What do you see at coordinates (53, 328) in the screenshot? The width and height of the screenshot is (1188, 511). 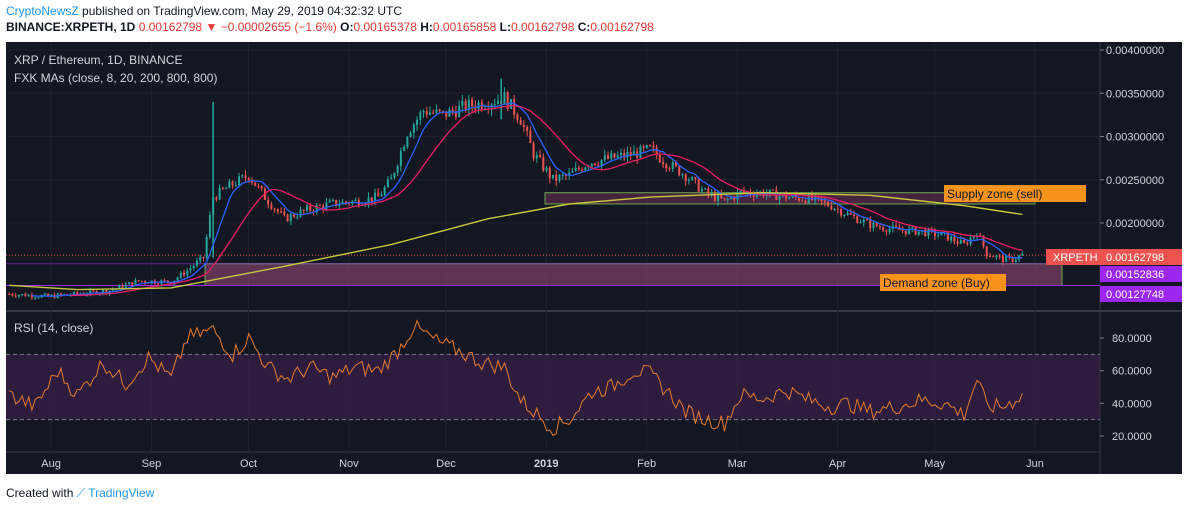 I see `rsi-legend: RSI (14, close)` at bounding box center [53, 328].